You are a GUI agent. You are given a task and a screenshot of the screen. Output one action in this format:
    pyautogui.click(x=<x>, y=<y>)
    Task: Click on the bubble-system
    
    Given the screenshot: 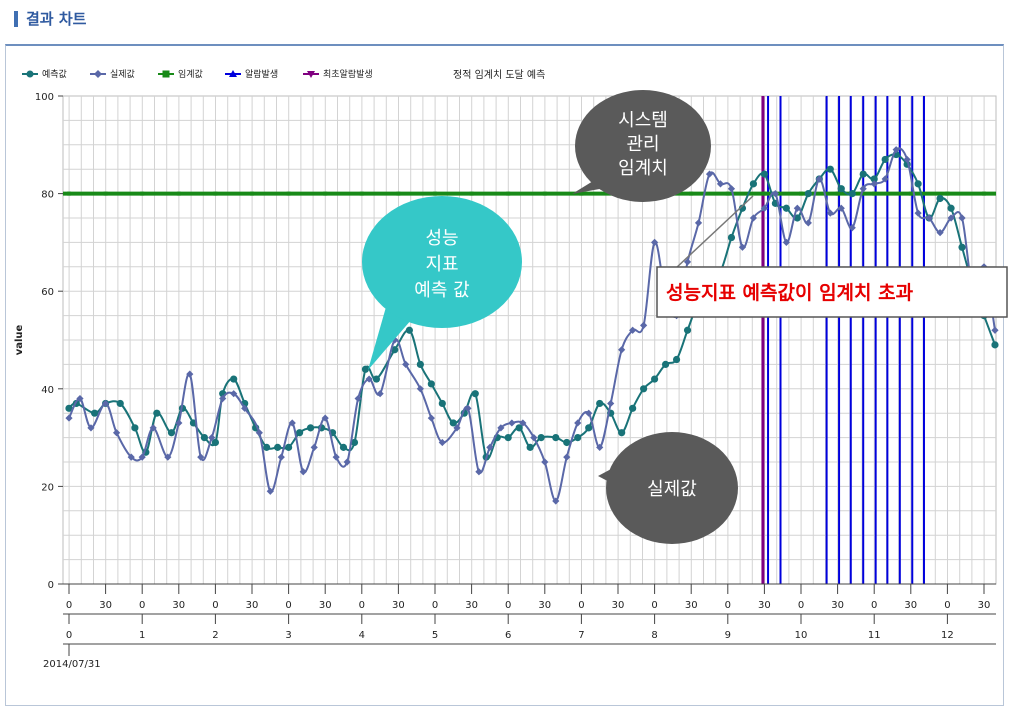 What is the action you would take?
    pyautogui.click(x=643, y=146)
    